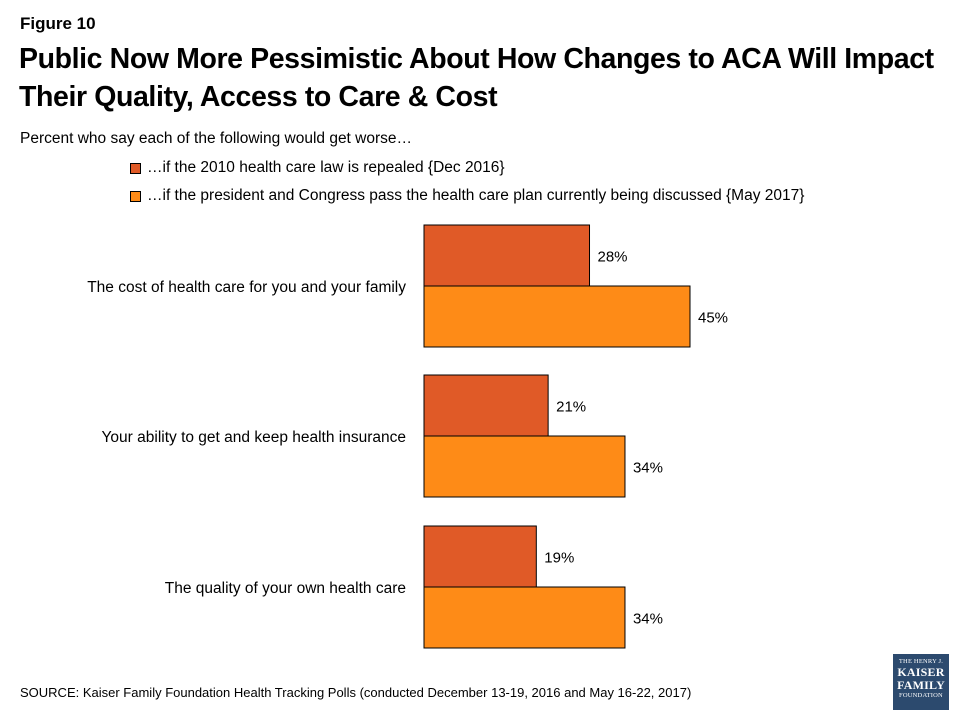  What do you see at coordinates (921, 695) in the screenshot?
I see `logo-line-4: FOUNDATION` at bounding box center [921, 695].